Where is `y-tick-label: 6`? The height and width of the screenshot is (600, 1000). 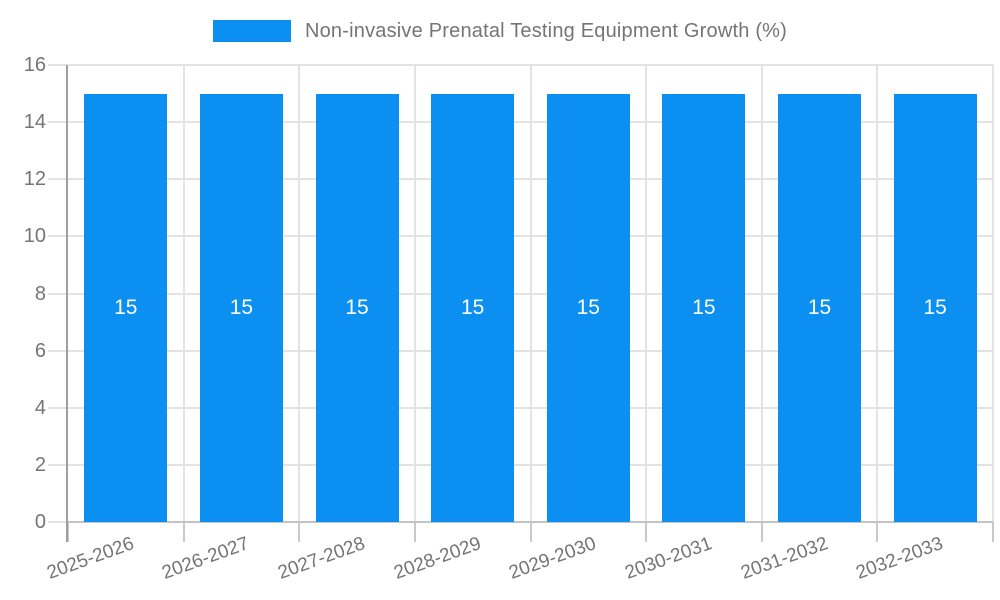 y-tick-label: 6 is located at coordinates (40, 350).